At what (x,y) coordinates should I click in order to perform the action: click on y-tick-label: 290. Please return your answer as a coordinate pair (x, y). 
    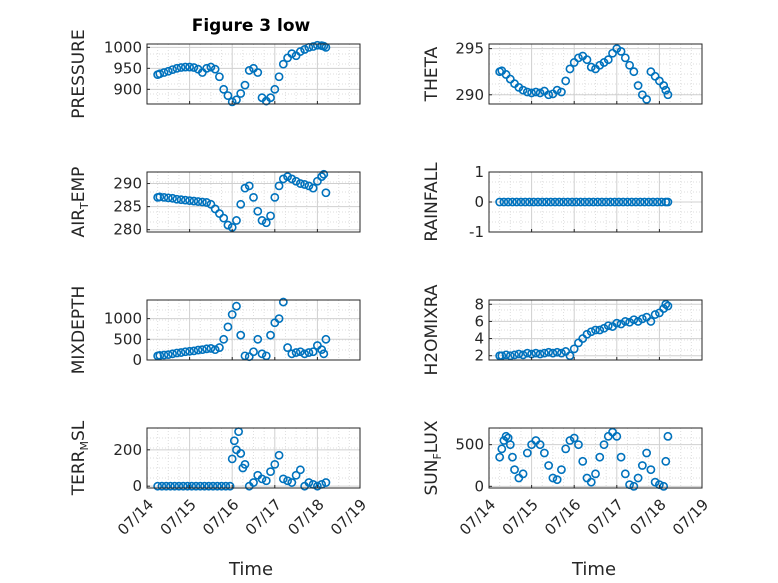
    Looking at the image, I should click on (469, 95).